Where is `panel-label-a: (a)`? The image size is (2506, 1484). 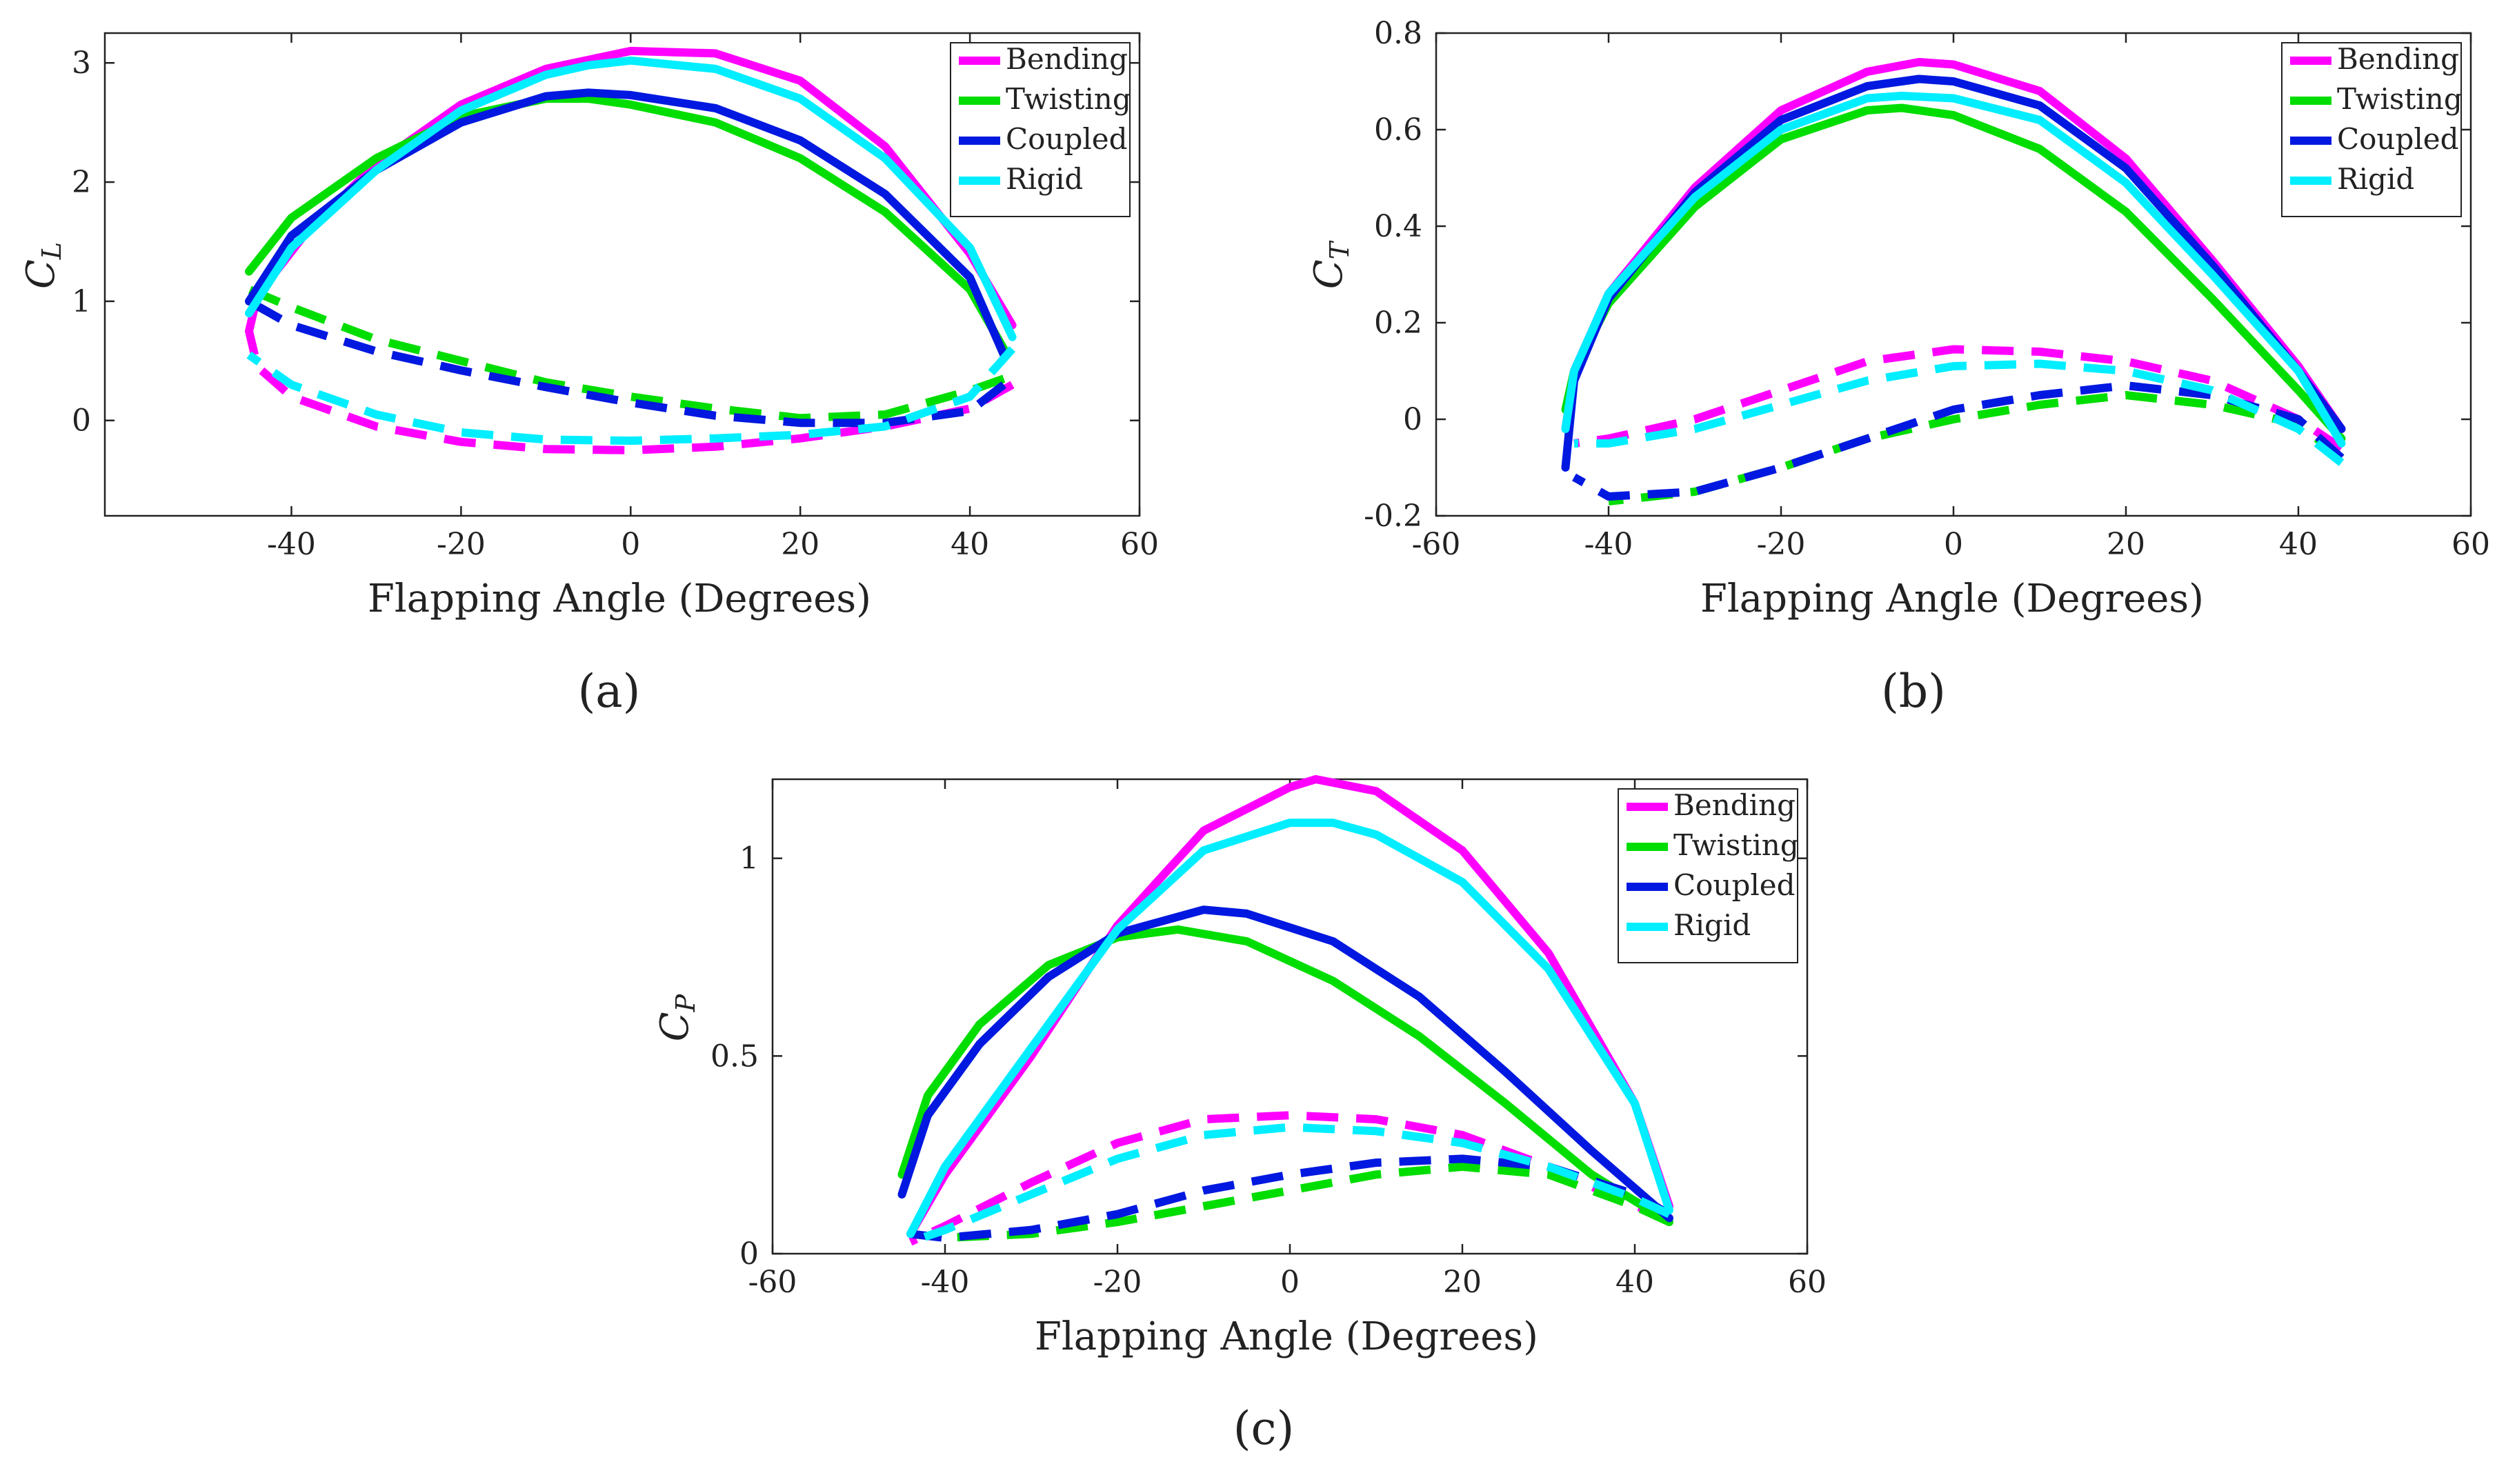
panel-label-a: (a) is located at coordinates (609, 692).